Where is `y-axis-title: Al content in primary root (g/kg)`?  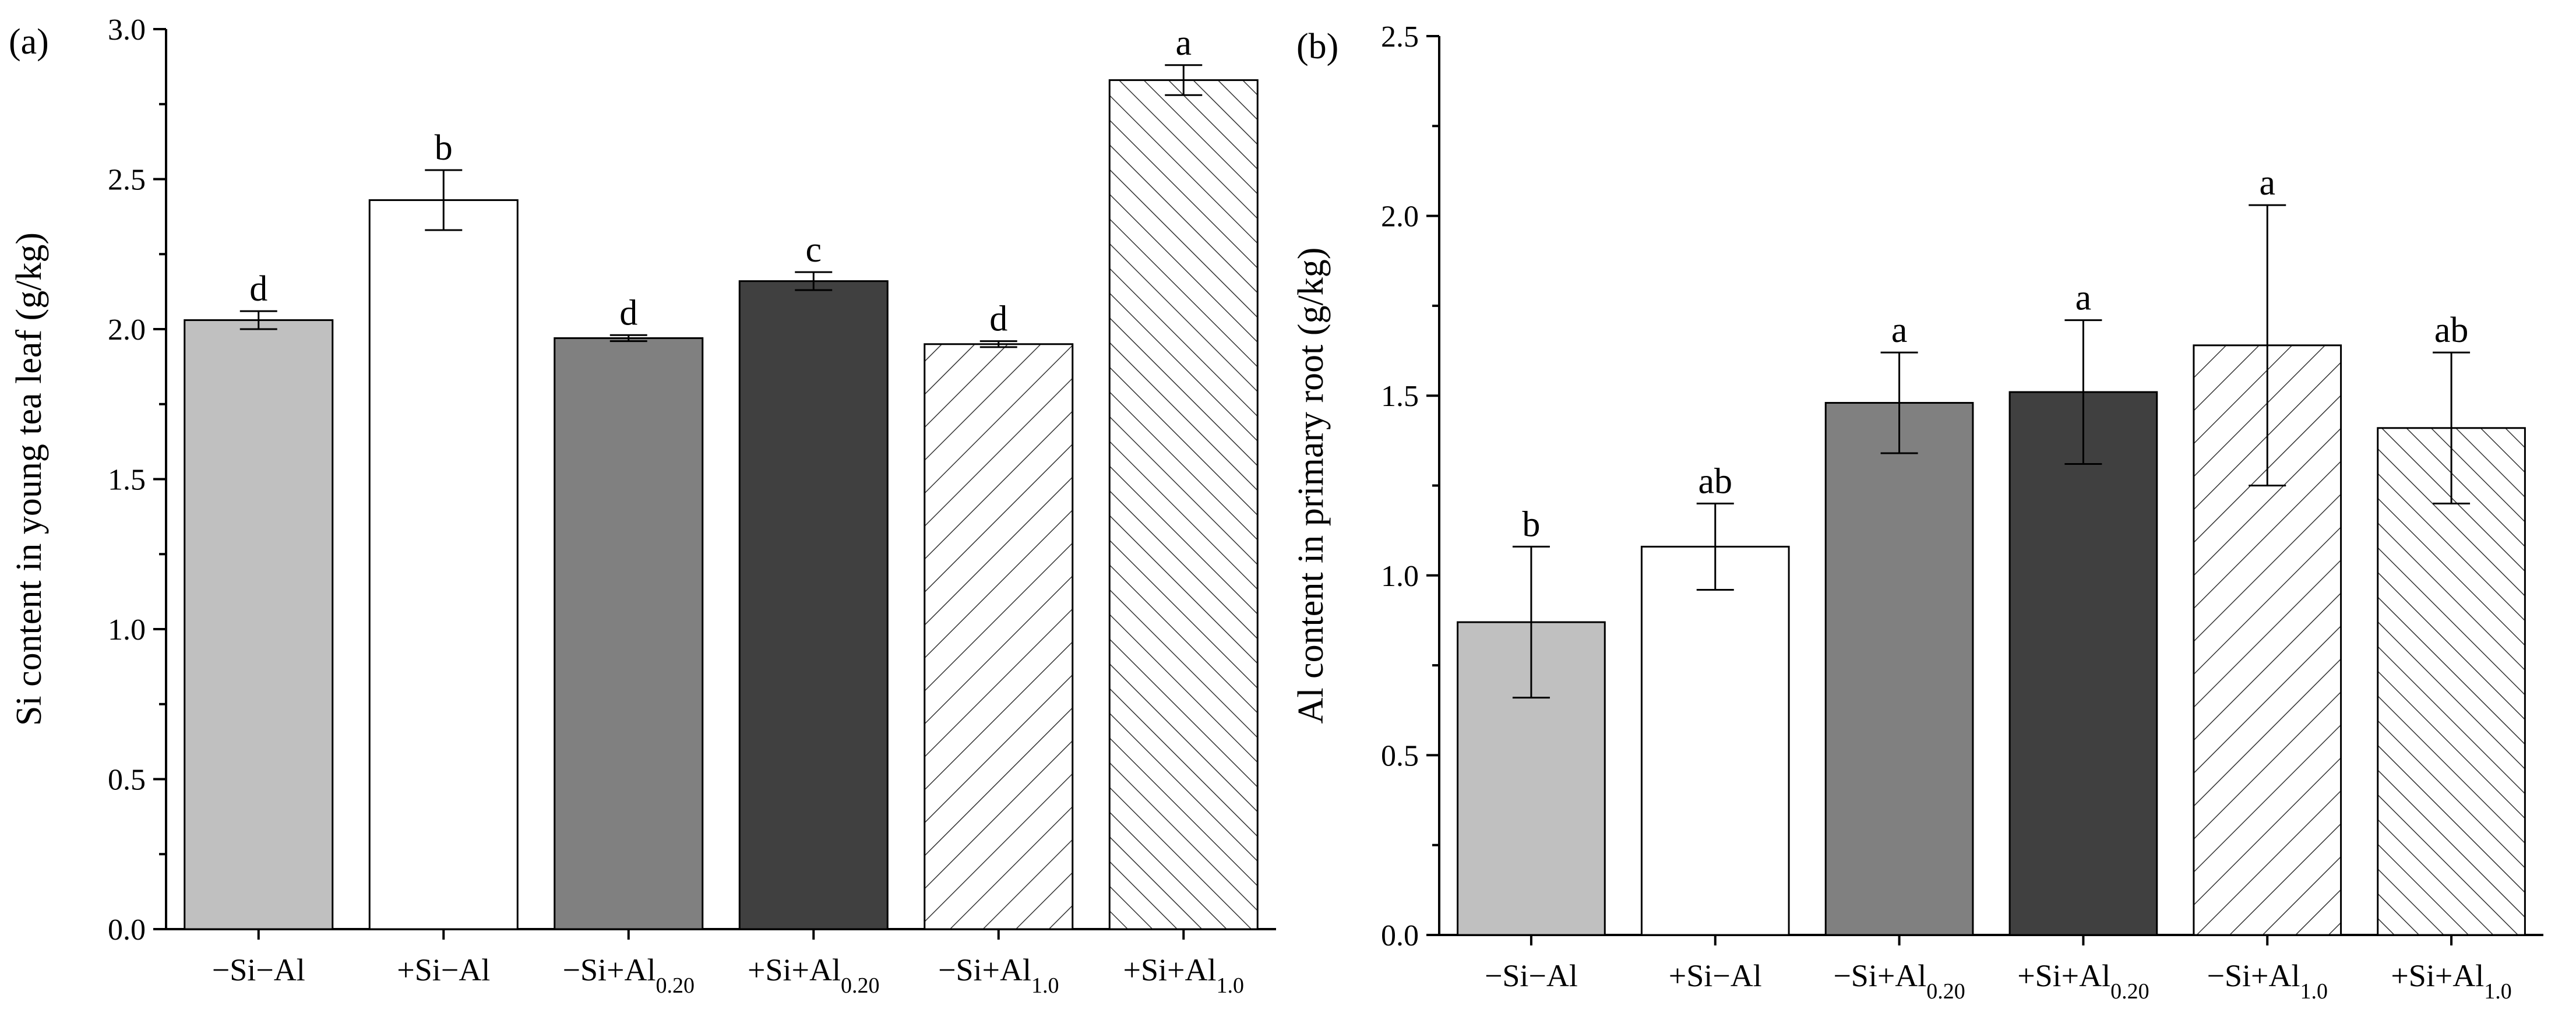
y-axis-title: Al content in primary root (g/kg) is located at coordinates (1311, 486).